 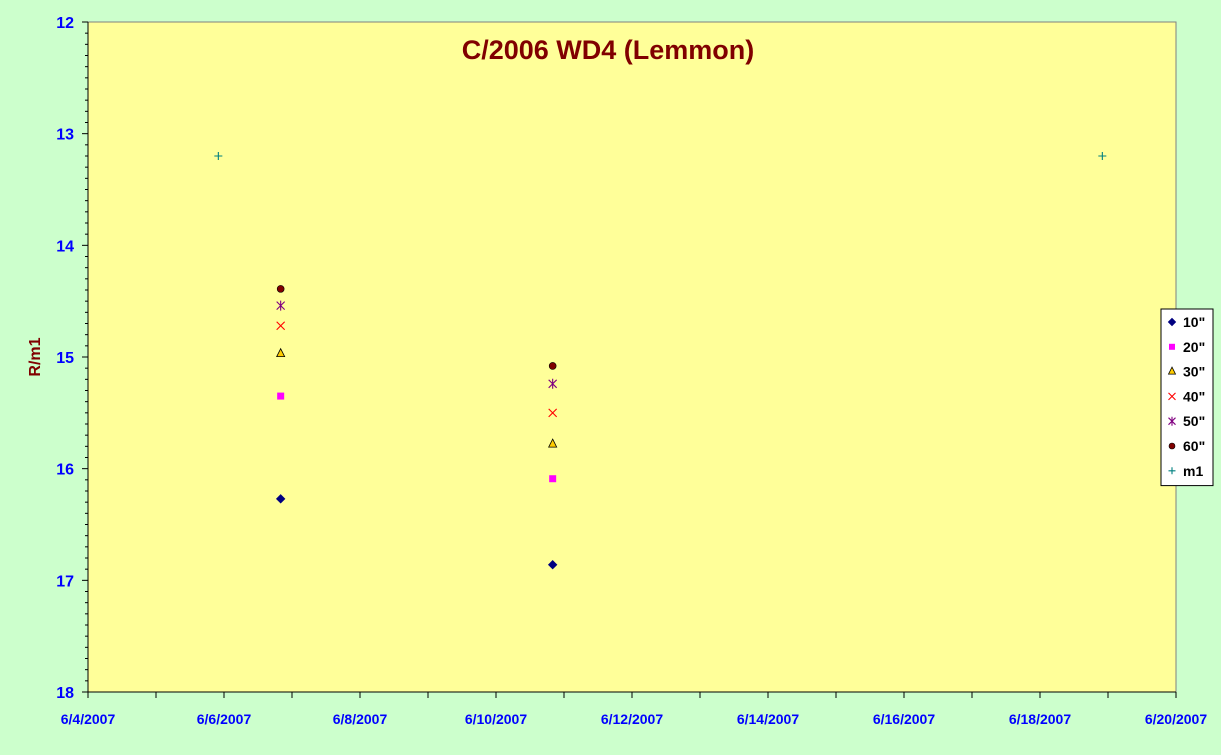 What do you see at coordinates (65, 135) in the screenshot?
I see `y-tick-label: 13` at bounding box center [65, 135].